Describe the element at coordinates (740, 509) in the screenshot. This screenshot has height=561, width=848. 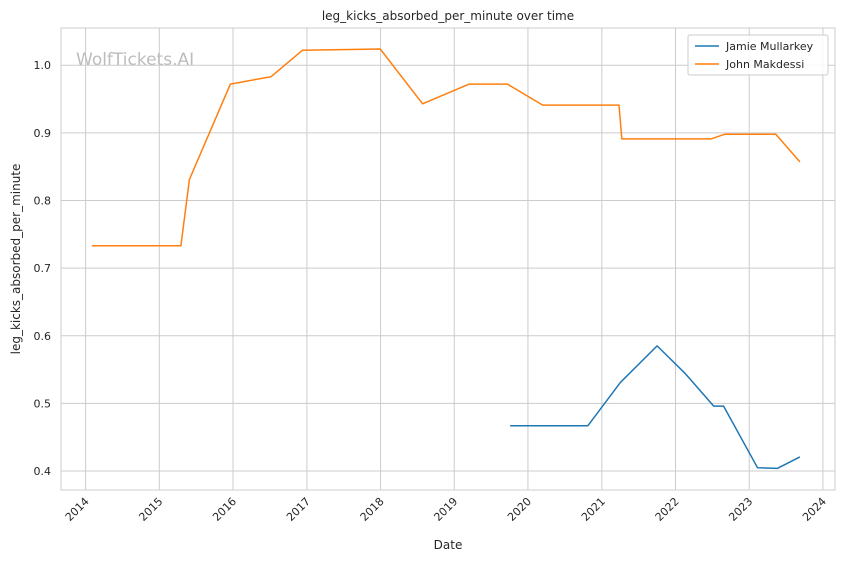
I see `x-tick-label: 2023` at that location.